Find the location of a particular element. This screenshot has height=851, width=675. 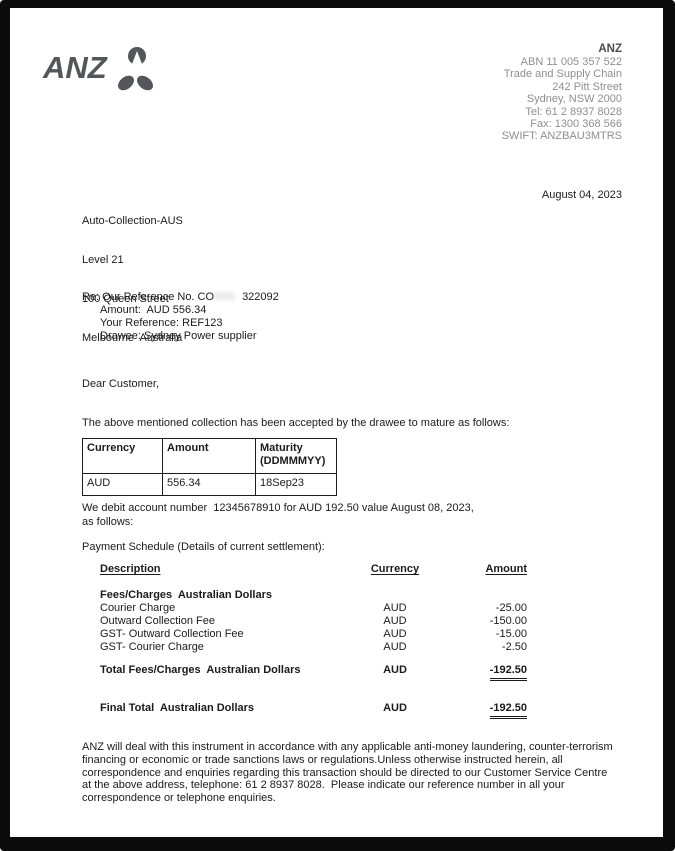

letterhead-tel: Tel: 61 2 8937 8028 is located at coordinates (573, 111).